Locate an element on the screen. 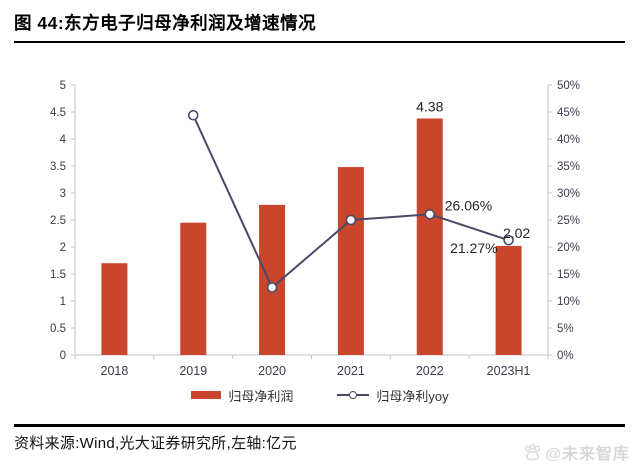 This screenshot has height=471, width=640. data-label-4.38: 4.38 is located at coordinates (429, 106).